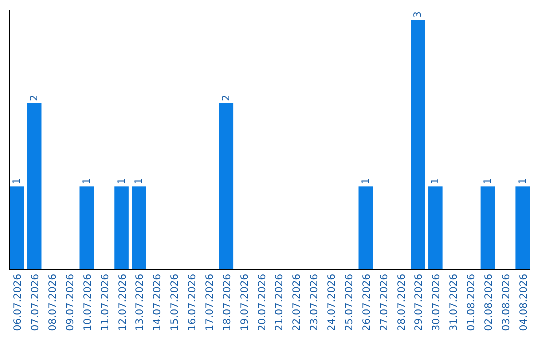  Describe the element at coordinates (70, 303) in the screenshot. I see `x-tick-label: 09.07.2026` at that location.